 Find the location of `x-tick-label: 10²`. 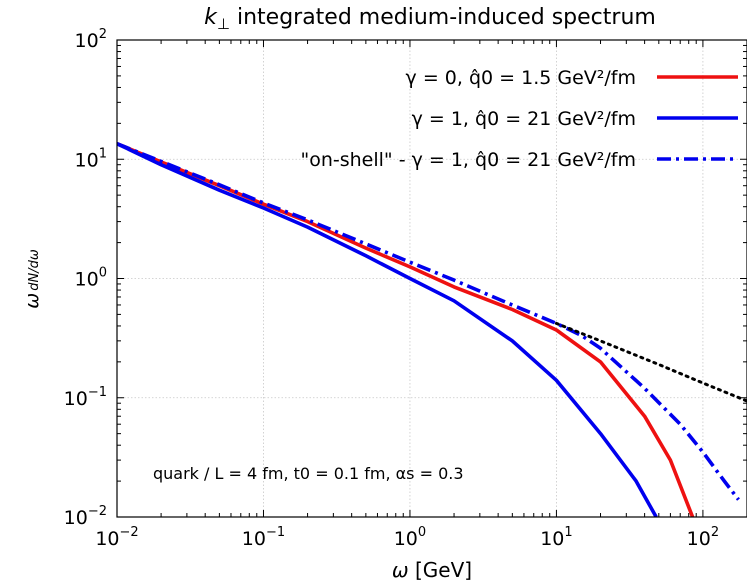

x-tick-label: 10² is located at coordinates (703, 537).